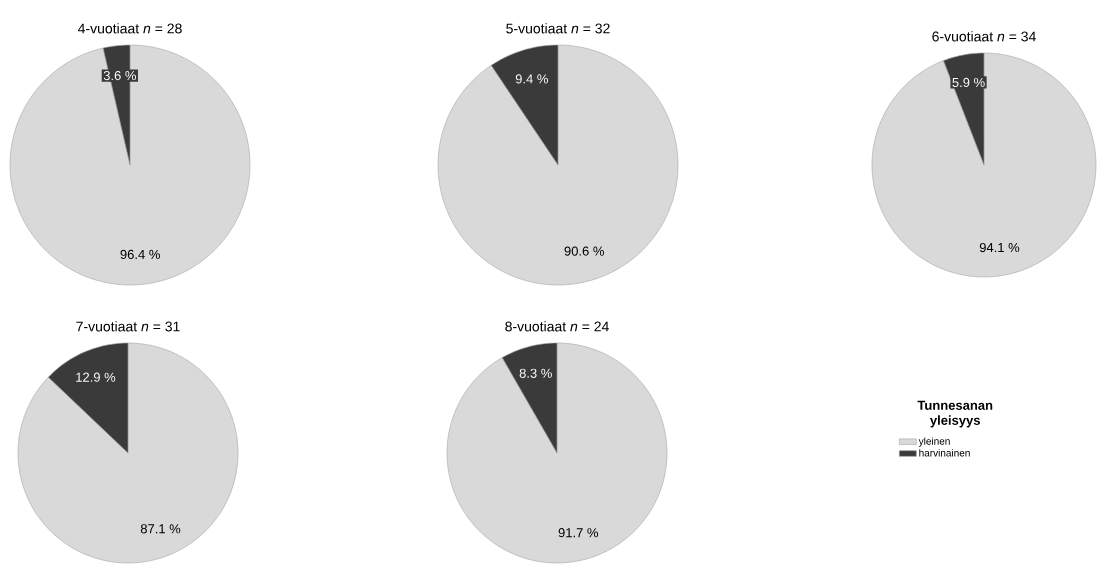 The height and width of the screenshot is (567, 1101). Describe the element at coordinates (584, 251) in the screenshot. I see `data-label: 90.6 %` at that location.